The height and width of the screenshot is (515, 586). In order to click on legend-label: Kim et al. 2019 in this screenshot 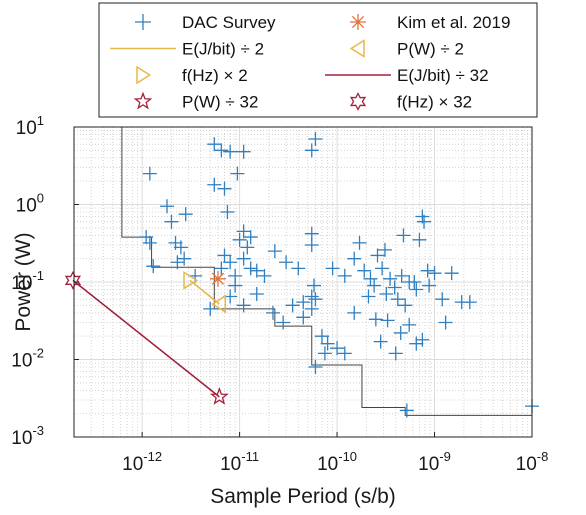, I will do `click(453, 22)`.